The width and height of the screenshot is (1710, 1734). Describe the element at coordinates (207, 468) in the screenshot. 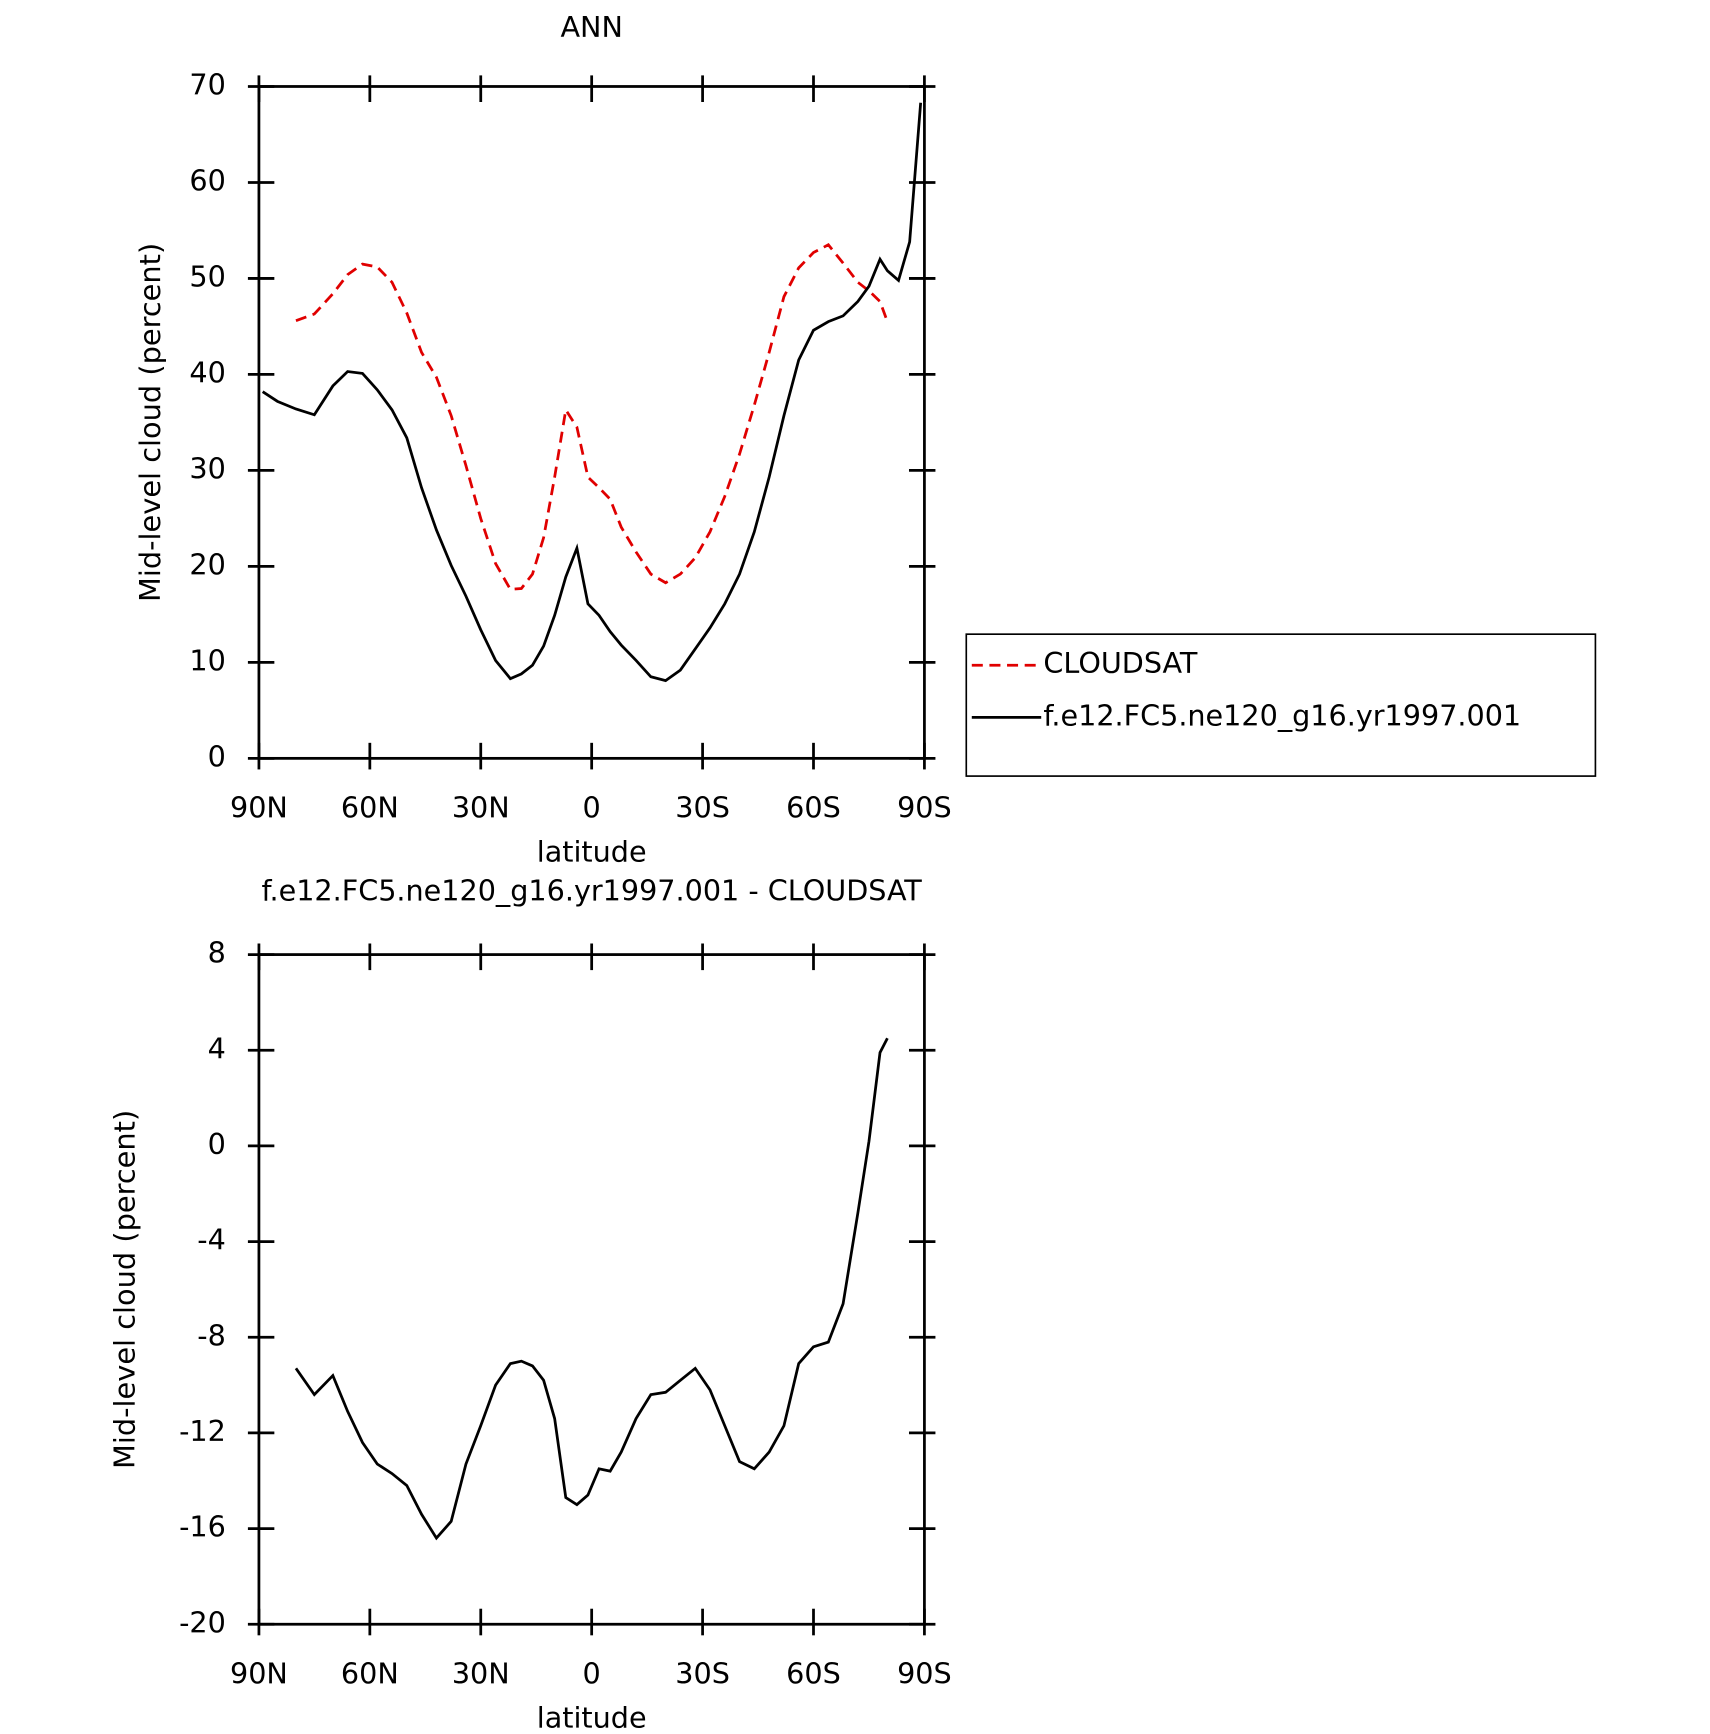

I see `y-tick-label: 30` at that location.